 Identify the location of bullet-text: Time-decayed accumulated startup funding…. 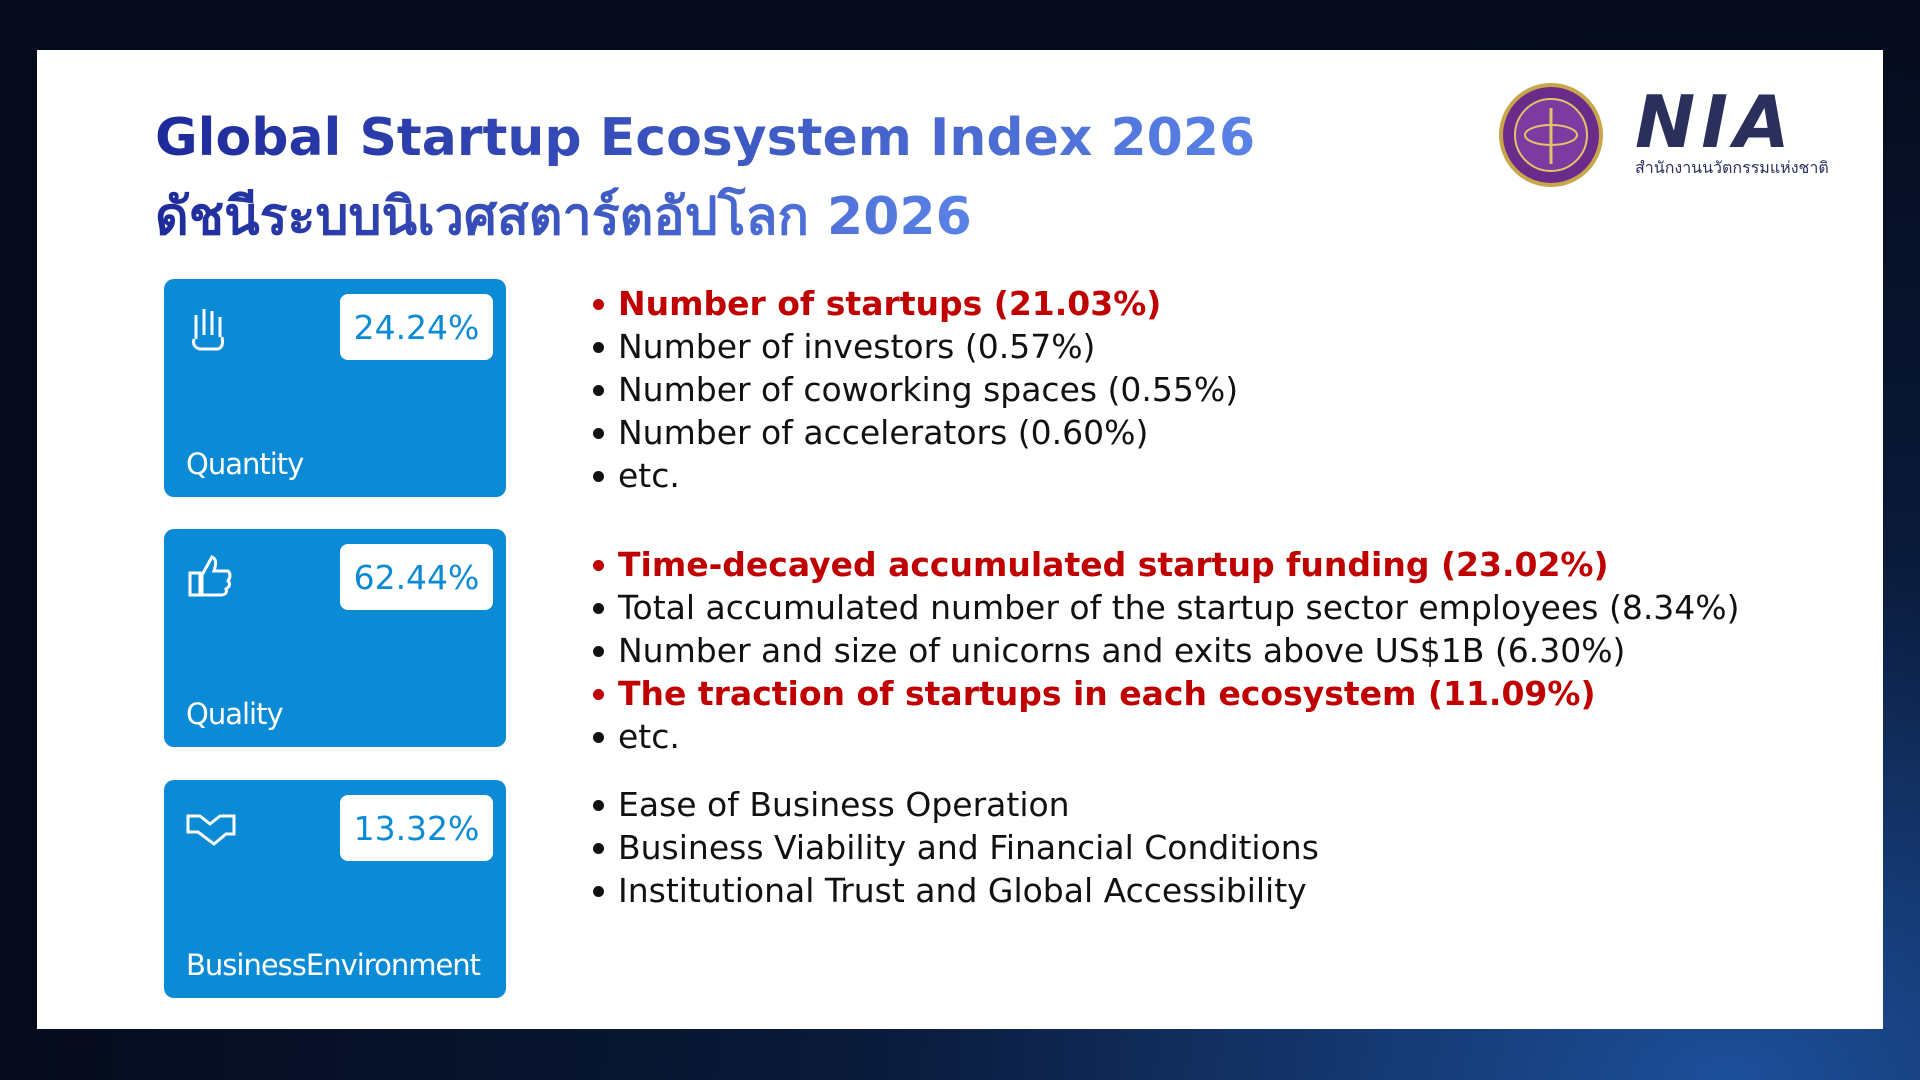
(1113, 564).